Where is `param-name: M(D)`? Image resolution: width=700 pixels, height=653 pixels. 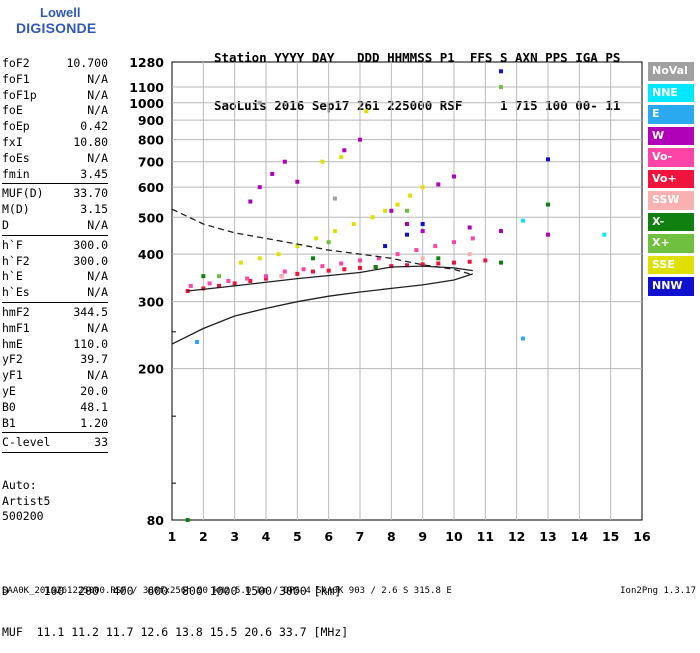 param-name: M(D) is located at coordinates (16, 209).